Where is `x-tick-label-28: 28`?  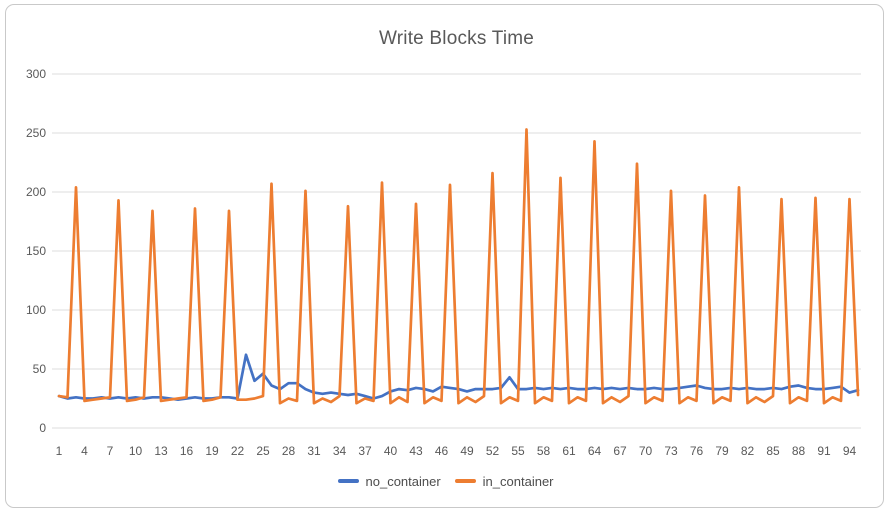 x-tick-label-28: 28 is located at coordinates (288, 451).